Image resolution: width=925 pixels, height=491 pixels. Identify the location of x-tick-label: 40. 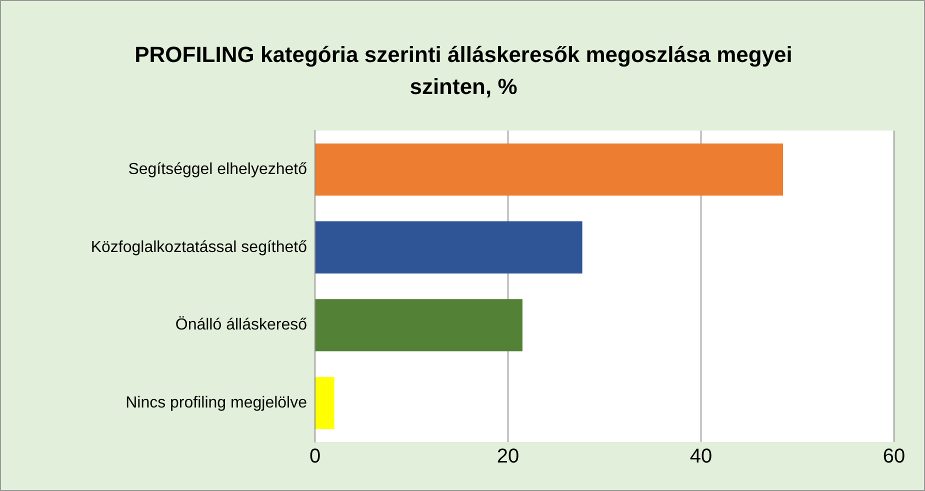
(701, 457).